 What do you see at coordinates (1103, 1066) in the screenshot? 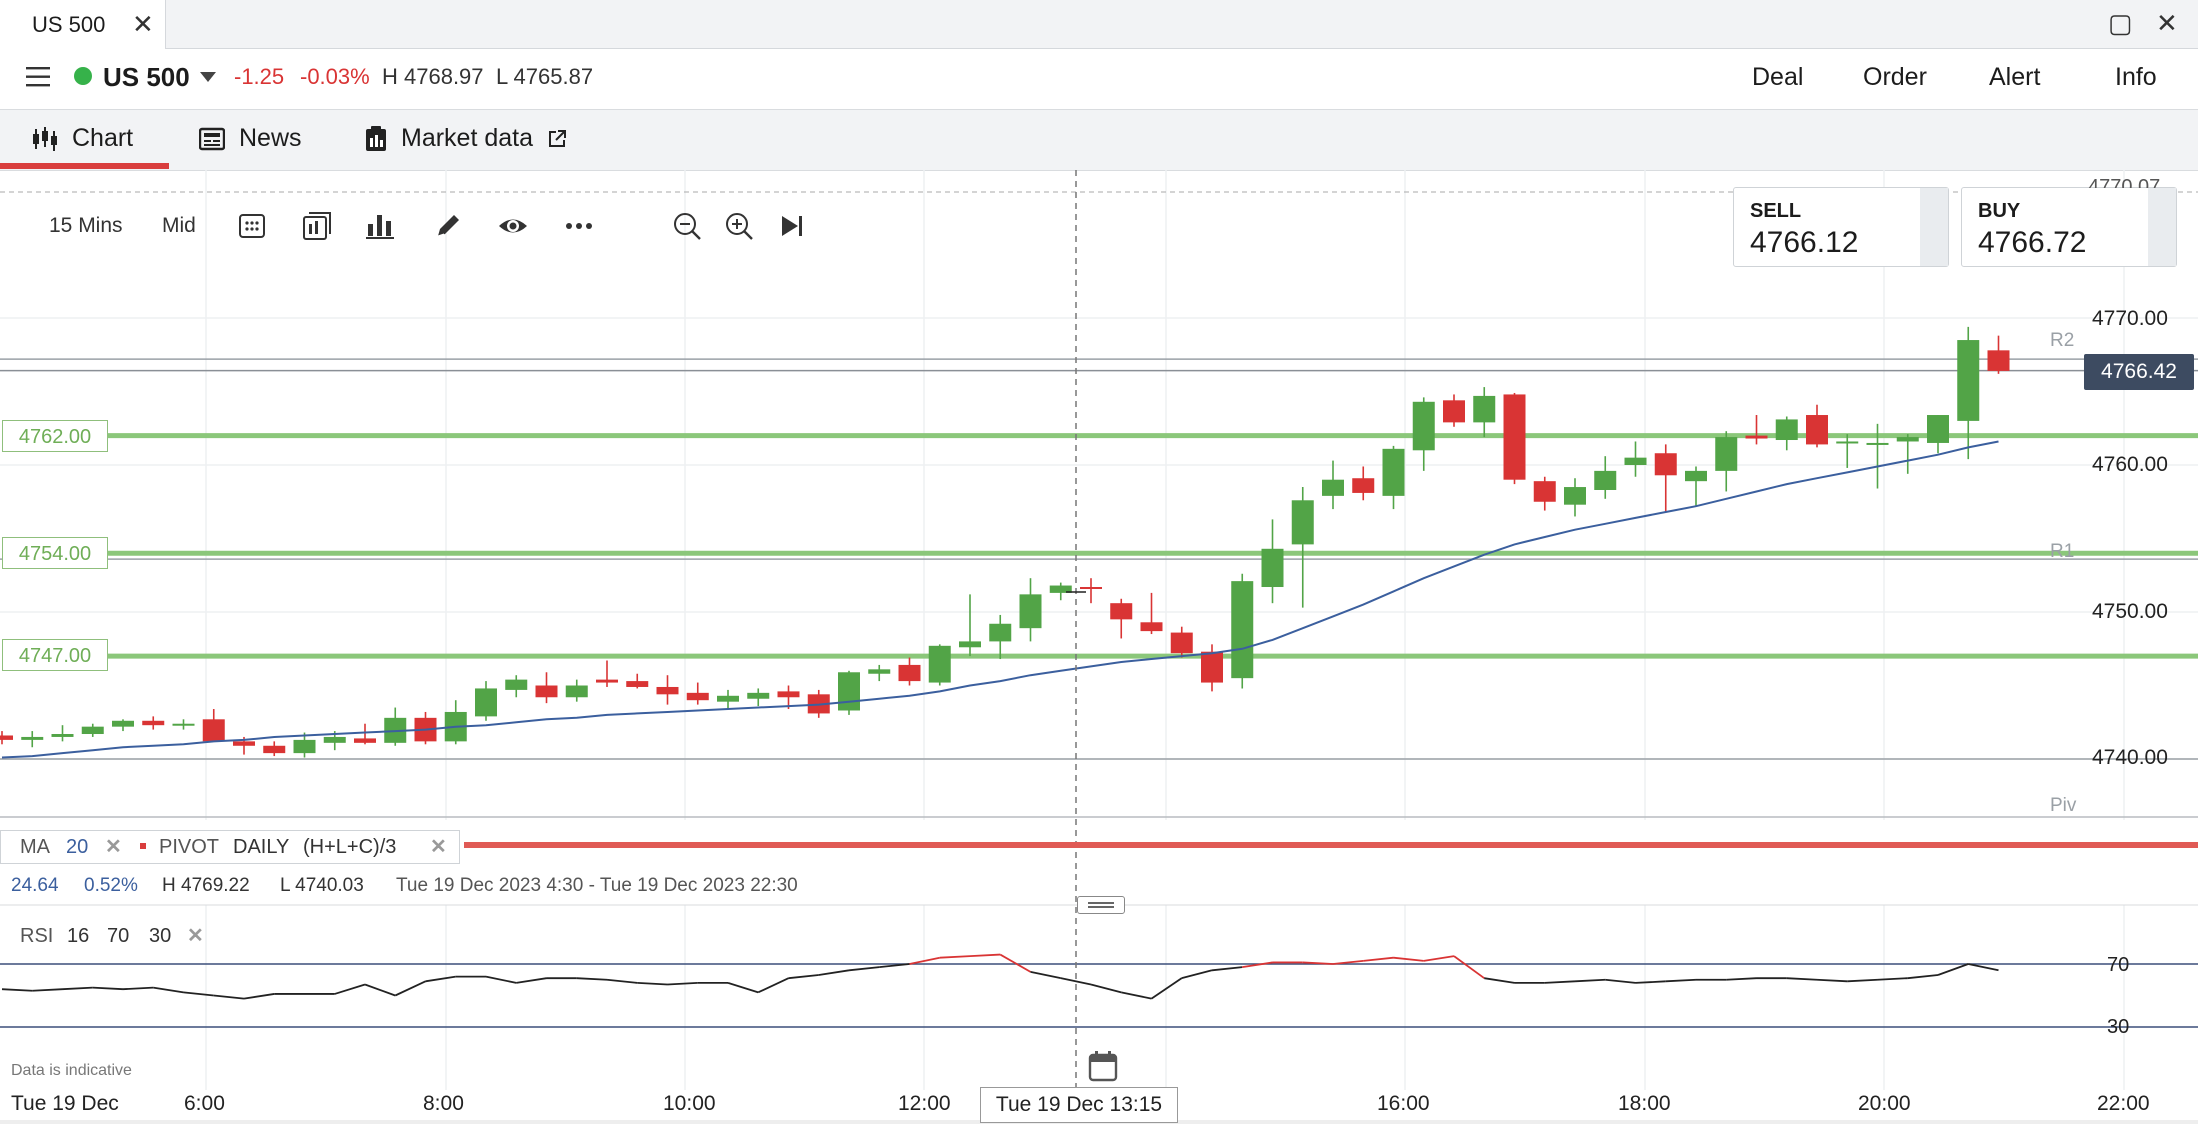
I see `calendar-icon` at bounding box center [1103, 1066].